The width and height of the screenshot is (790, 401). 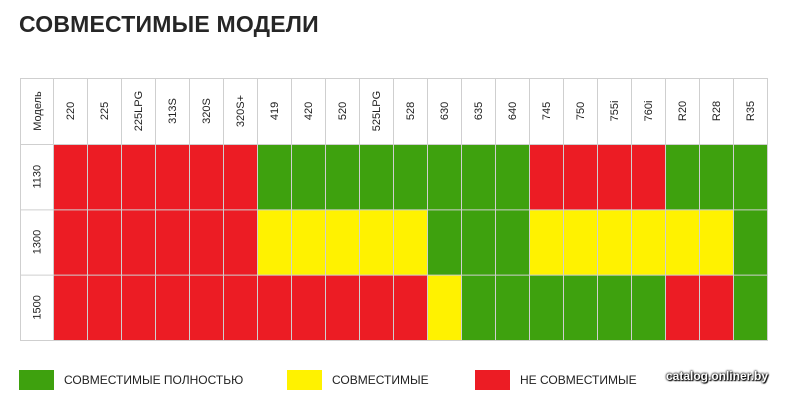 I want to click on legend-swatch-green, so click(x=36, y=380).